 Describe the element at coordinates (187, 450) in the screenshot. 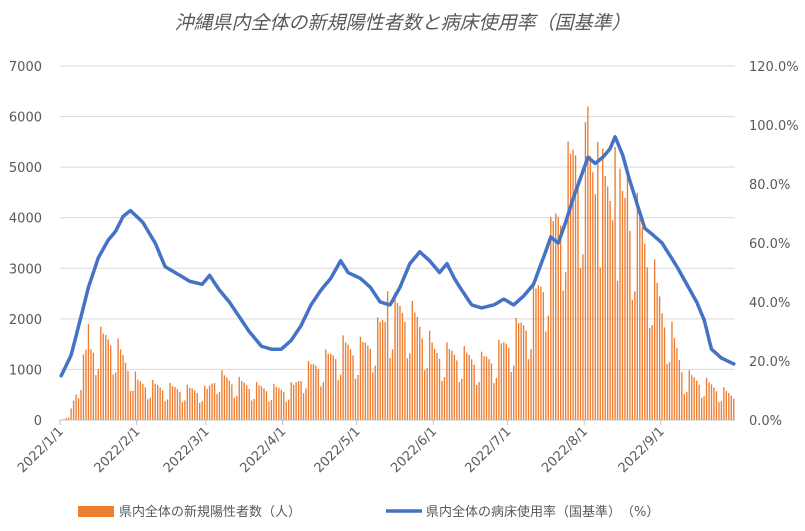

I see `x-tick-label: 2022/3/1` at that location.